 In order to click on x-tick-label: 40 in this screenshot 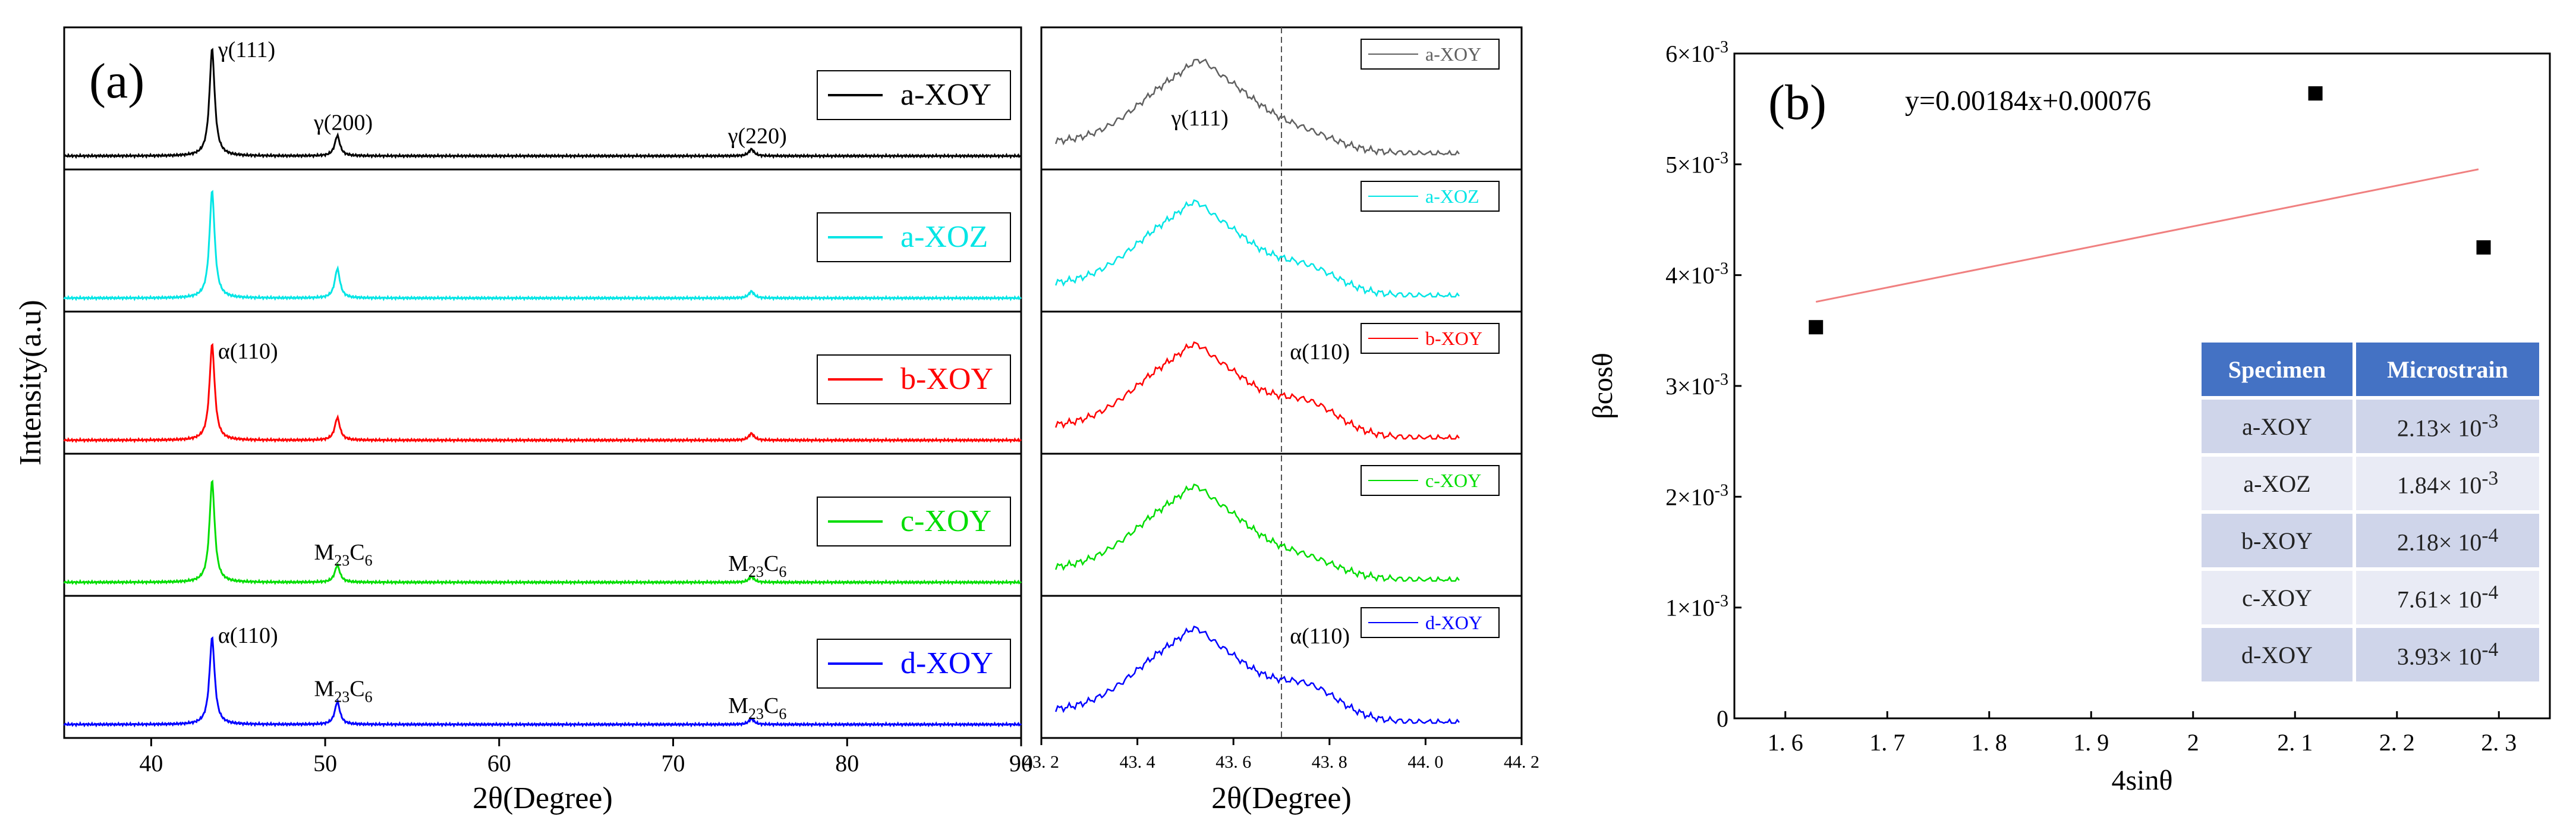, I will do `click(151, 763)`.